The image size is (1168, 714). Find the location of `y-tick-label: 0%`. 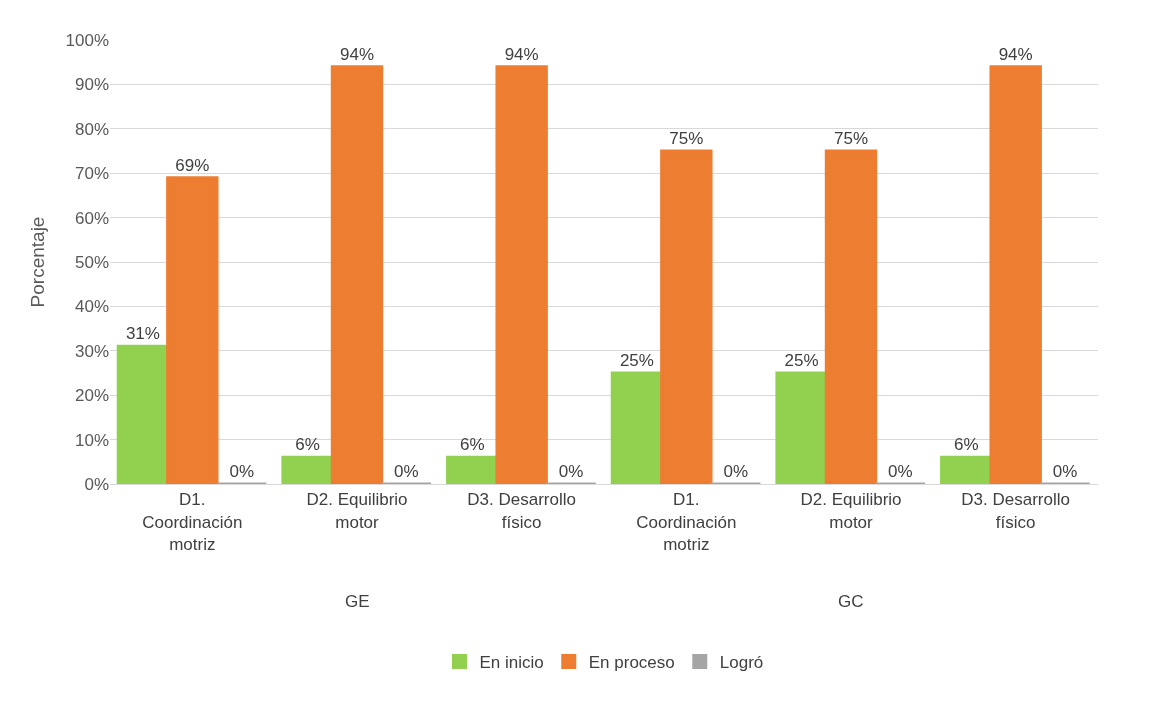

y-tick-label: 0% is located at coordinates (96, 484).